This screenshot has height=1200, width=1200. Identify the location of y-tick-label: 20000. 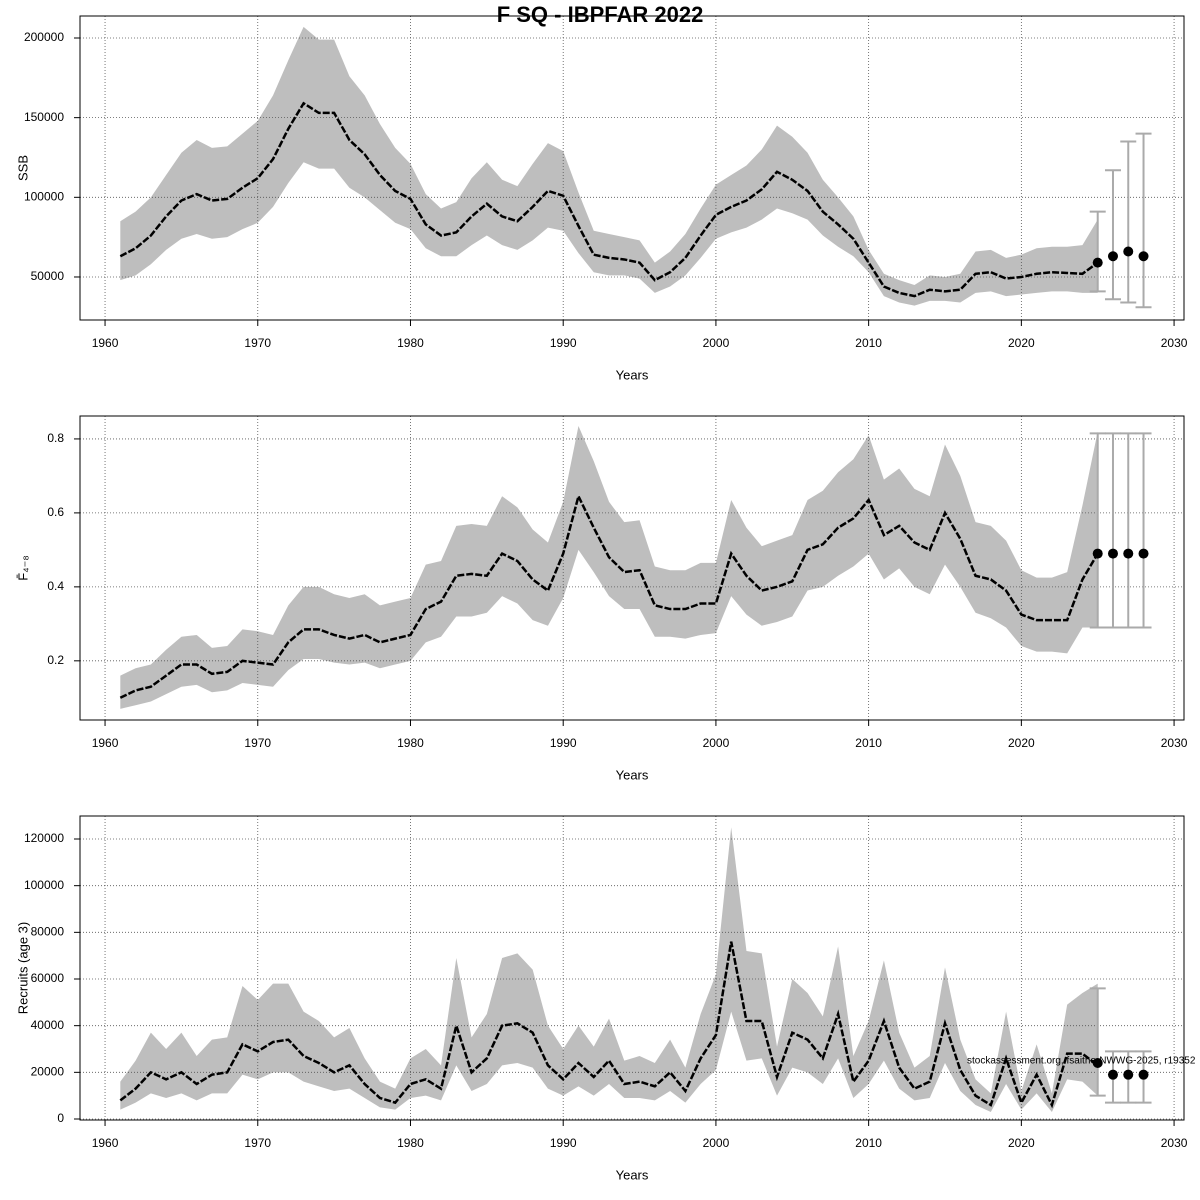
(48, 1072).